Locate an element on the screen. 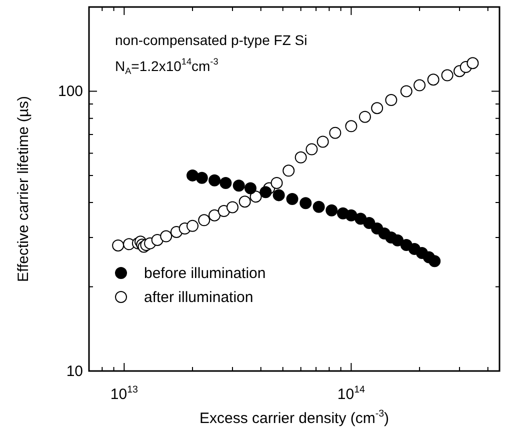 Image resolution: width=506 pixels, height=429 pixels. y-axis-title: Effective carrier lifetime (µs) is located at coordinates (23, 189).